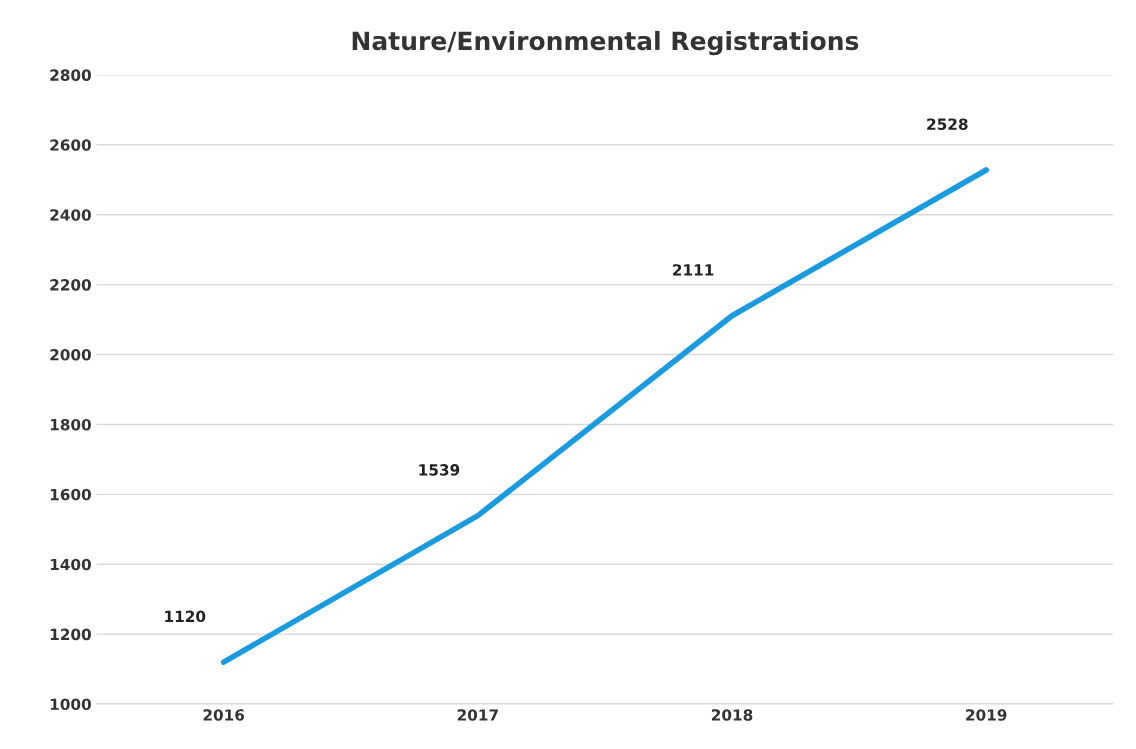 The height and width of the screenshot is (749, 1136). What do you see at coordinates (224, 715) in the screenshot?
I see `x-tick-label: 2016` at bounding box center [224, 715].